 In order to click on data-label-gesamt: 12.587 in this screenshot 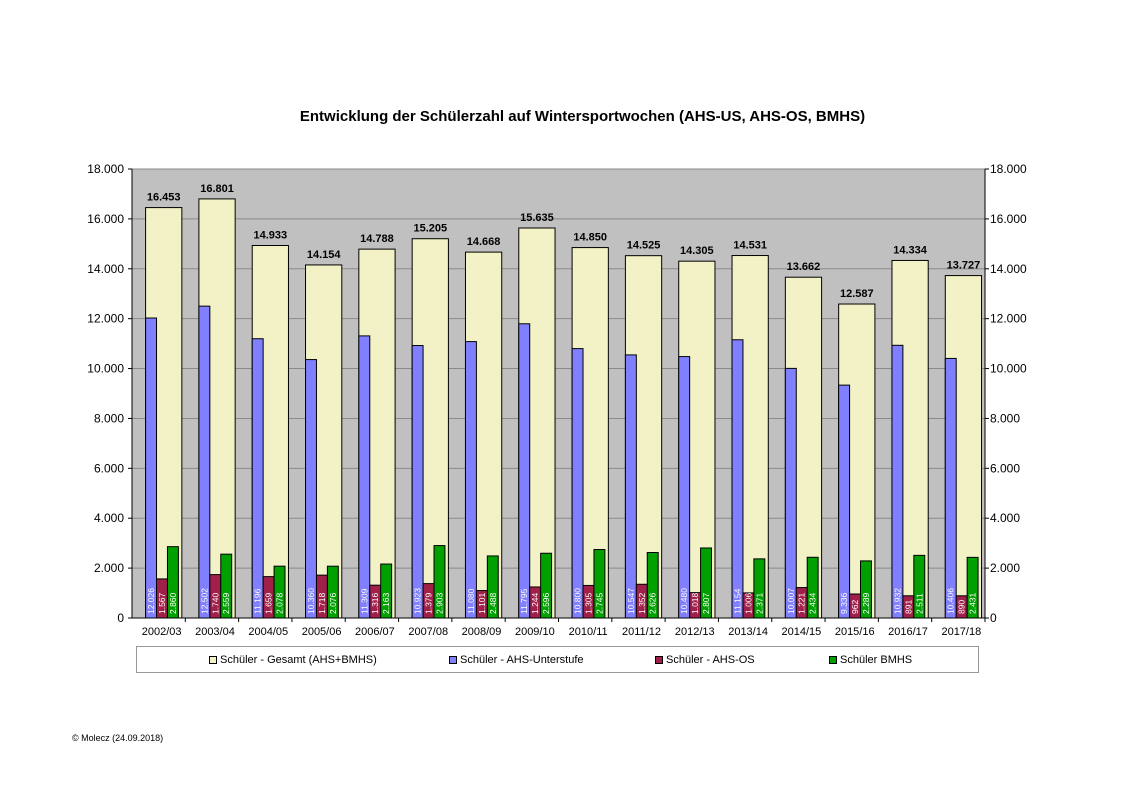, I will do `click(857, 294)`.